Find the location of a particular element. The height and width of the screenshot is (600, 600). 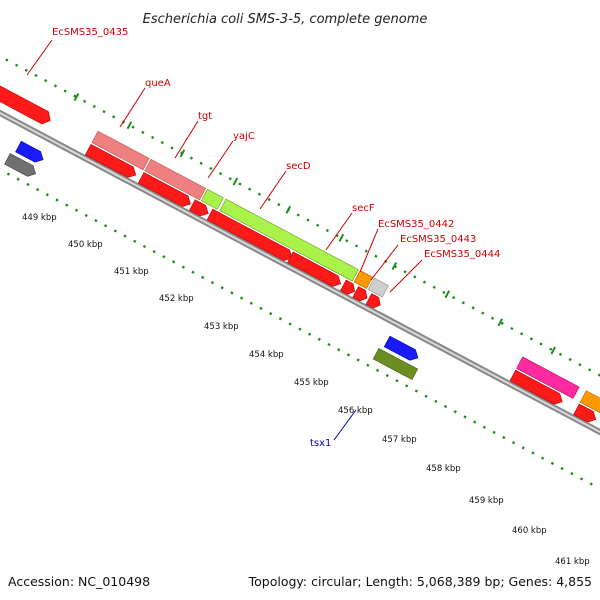

label-ecsms35-0443: EcSMS35_0443 is located at coordinates (438, 239).